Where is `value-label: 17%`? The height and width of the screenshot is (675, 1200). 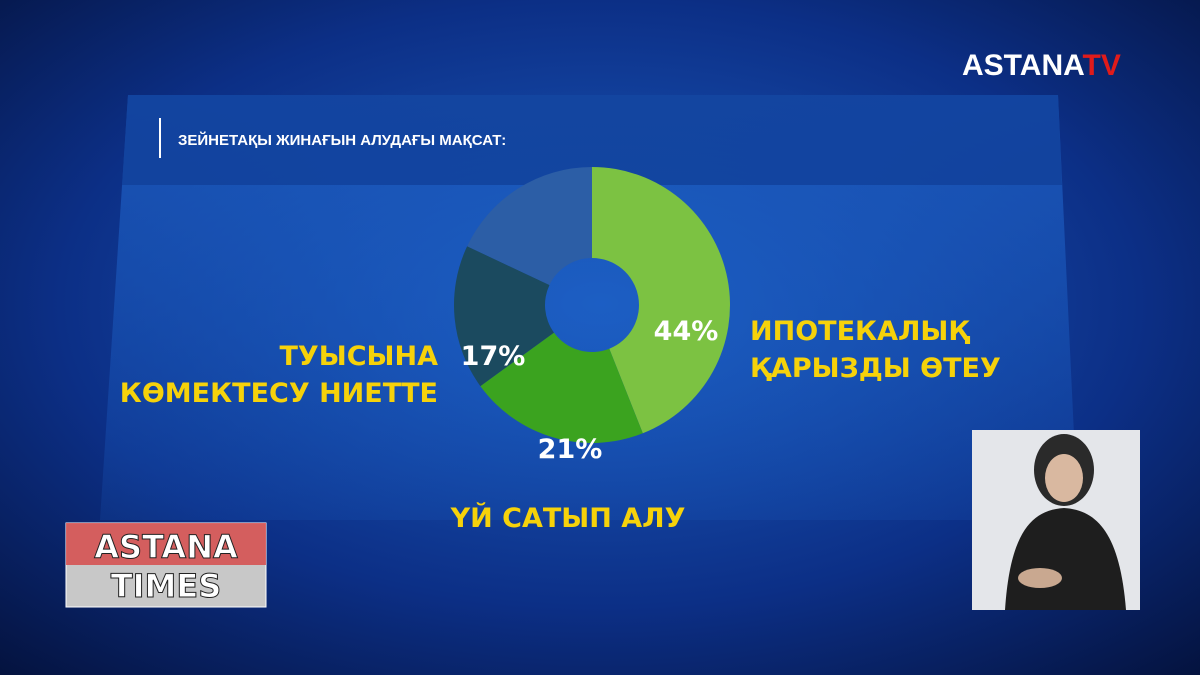
value-label: 17% is located at coordinates (493, 356).